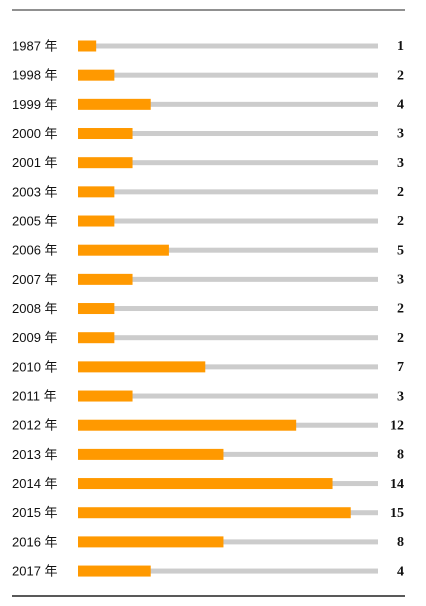 The image size is (426, 606). I want to click on value-label: 5, so click(400, 250).